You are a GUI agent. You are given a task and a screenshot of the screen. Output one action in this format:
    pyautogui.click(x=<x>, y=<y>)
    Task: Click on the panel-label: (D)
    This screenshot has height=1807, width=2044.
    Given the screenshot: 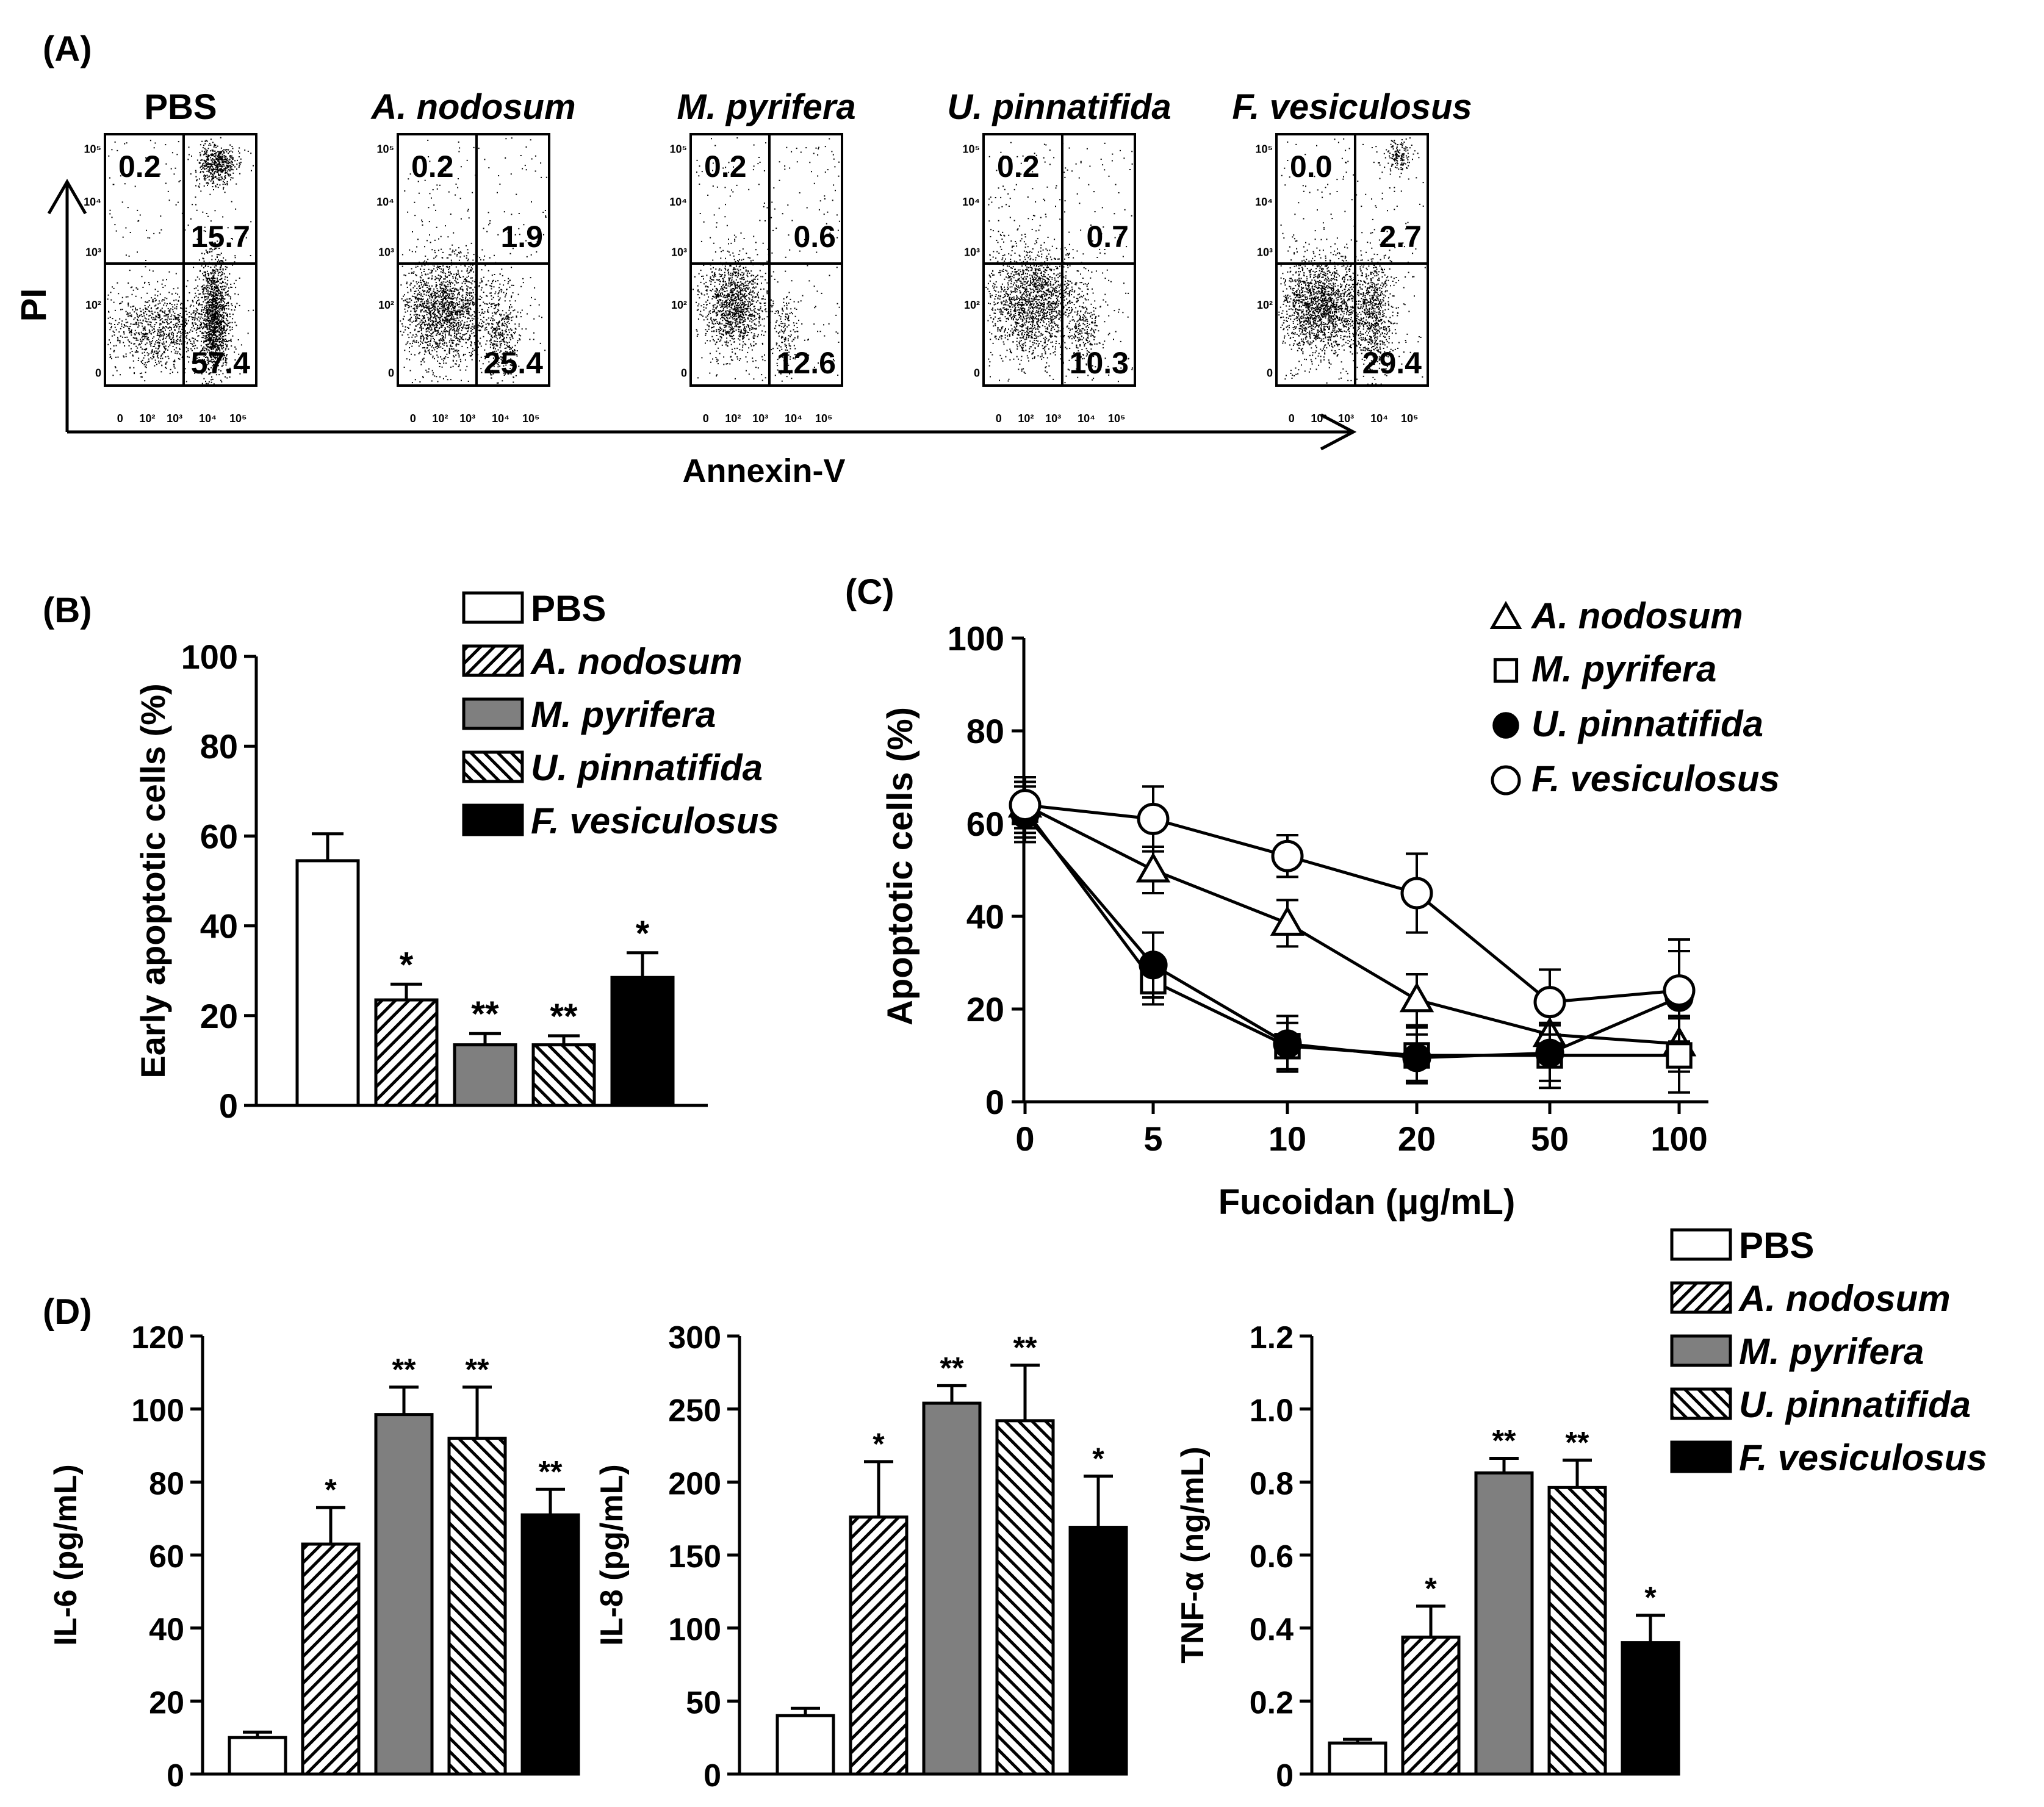 What is the action you would take?
    pyautogui.click(x=67, y=1312)
    